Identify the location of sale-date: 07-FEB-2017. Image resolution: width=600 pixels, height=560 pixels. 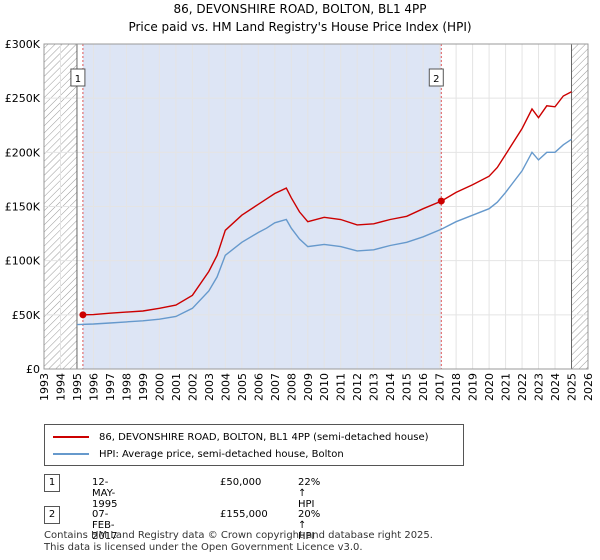
(105, 525).